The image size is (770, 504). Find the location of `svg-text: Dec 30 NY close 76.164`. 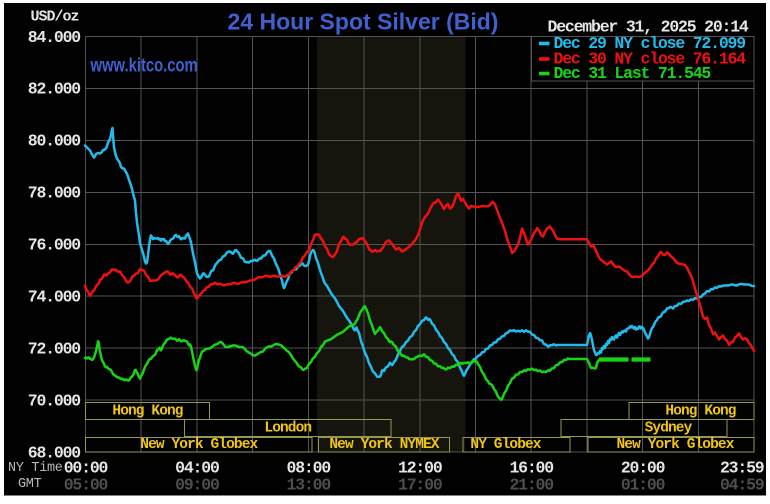

svg-text: Dec 30 NY close 76.164 is located at coordinates (650, 59).